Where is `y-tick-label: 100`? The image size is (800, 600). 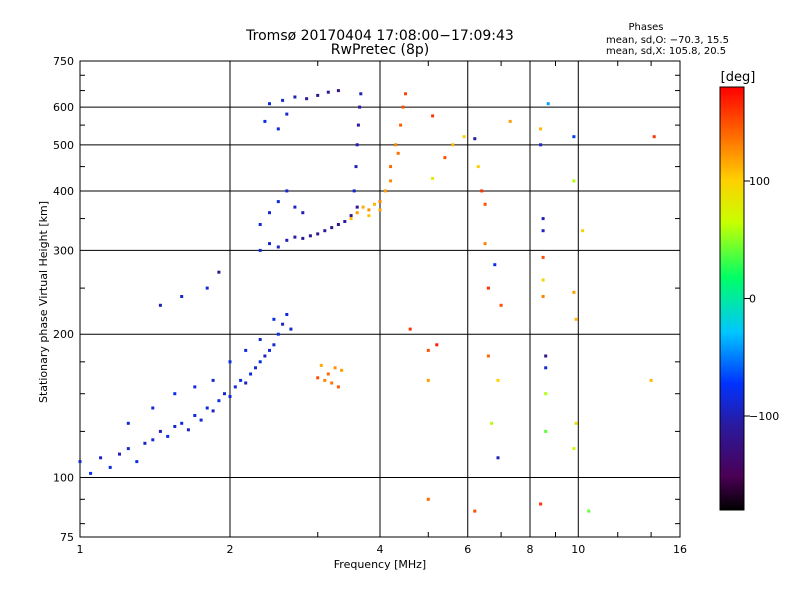
y-tick-label: 100 is located at coordinates (63, 478).